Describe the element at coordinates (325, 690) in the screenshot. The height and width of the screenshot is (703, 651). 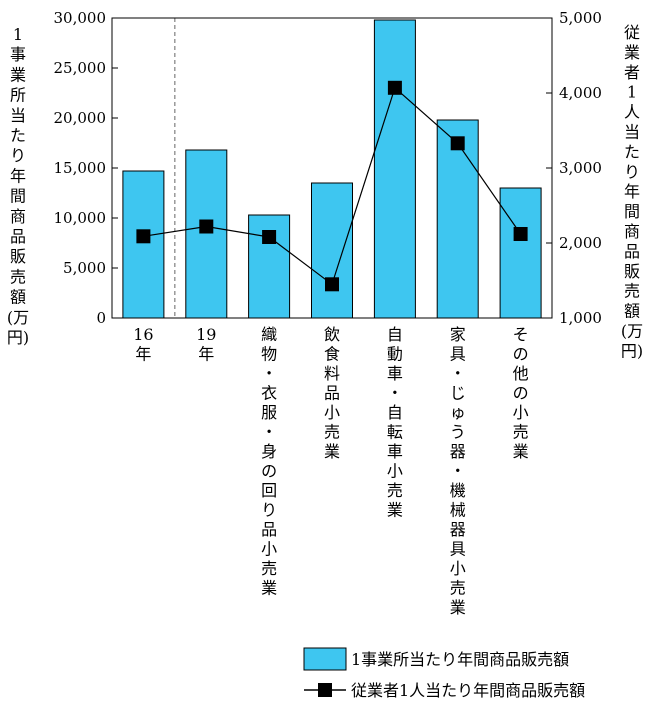
I see `legend-swatch-marker` at that location.